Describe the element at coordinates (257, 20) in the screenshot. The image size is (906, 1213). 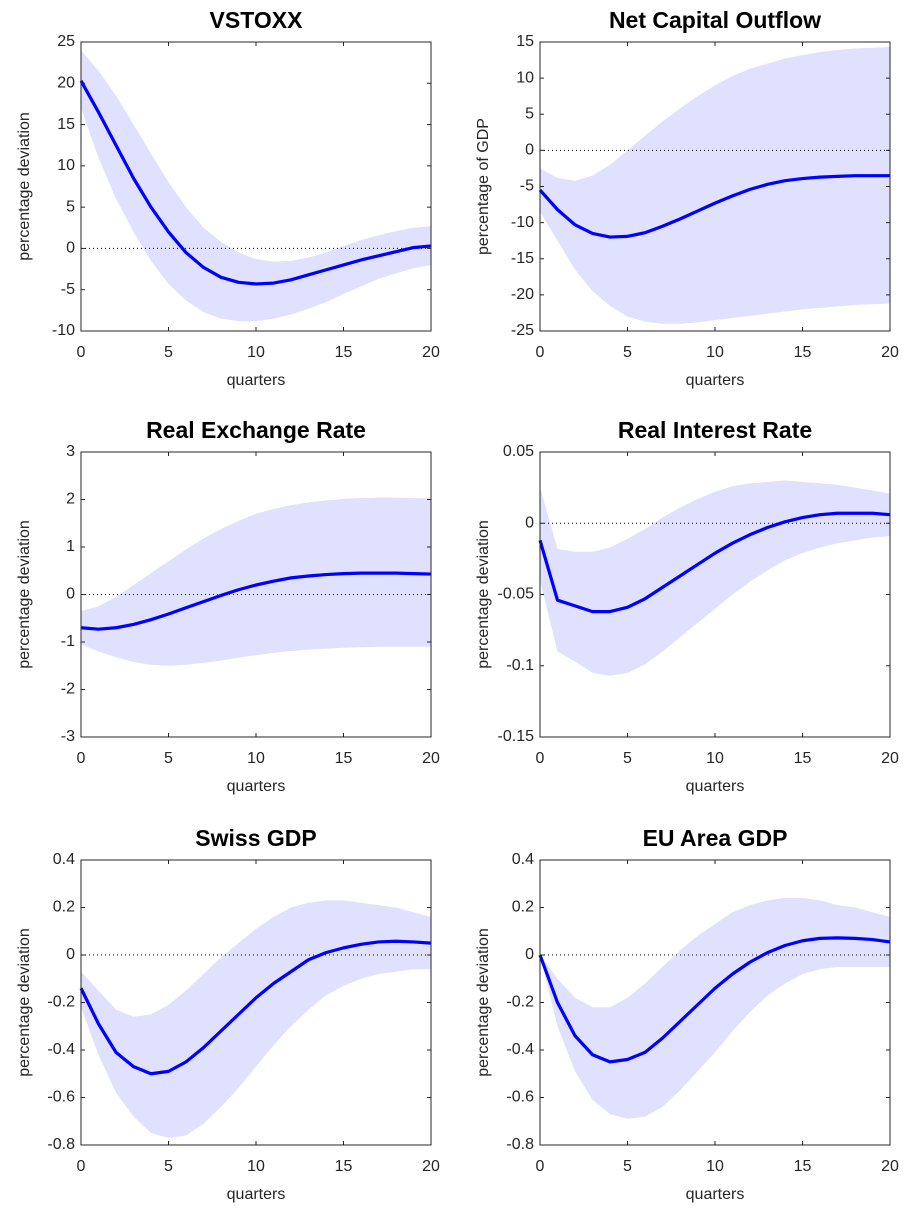
I see `chart-title: VSTOXX` at that location.